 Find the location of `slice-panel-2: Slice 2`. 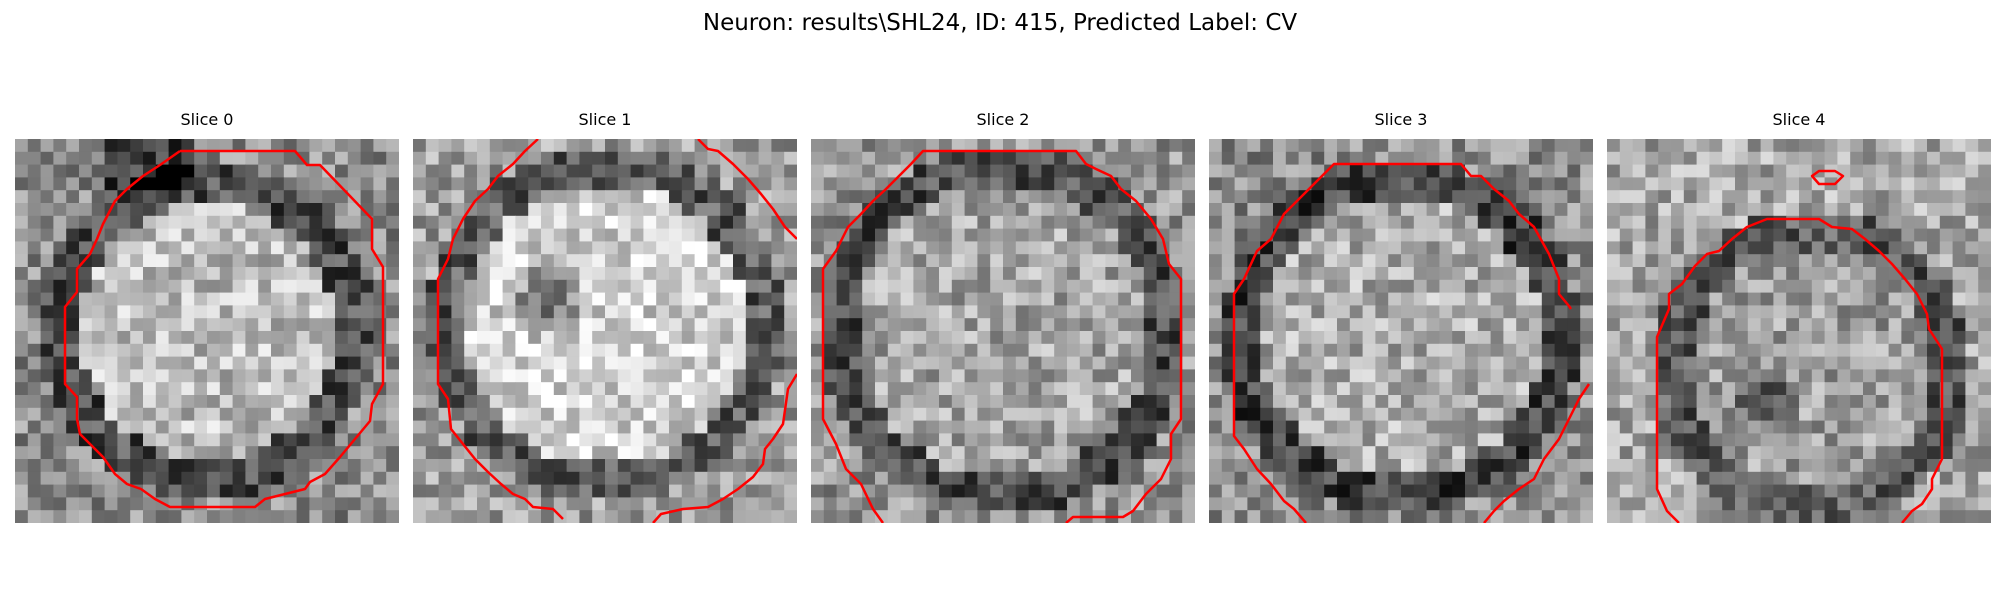

slice-panel-2: Slice 2 is located at coordinates (1003, 316).